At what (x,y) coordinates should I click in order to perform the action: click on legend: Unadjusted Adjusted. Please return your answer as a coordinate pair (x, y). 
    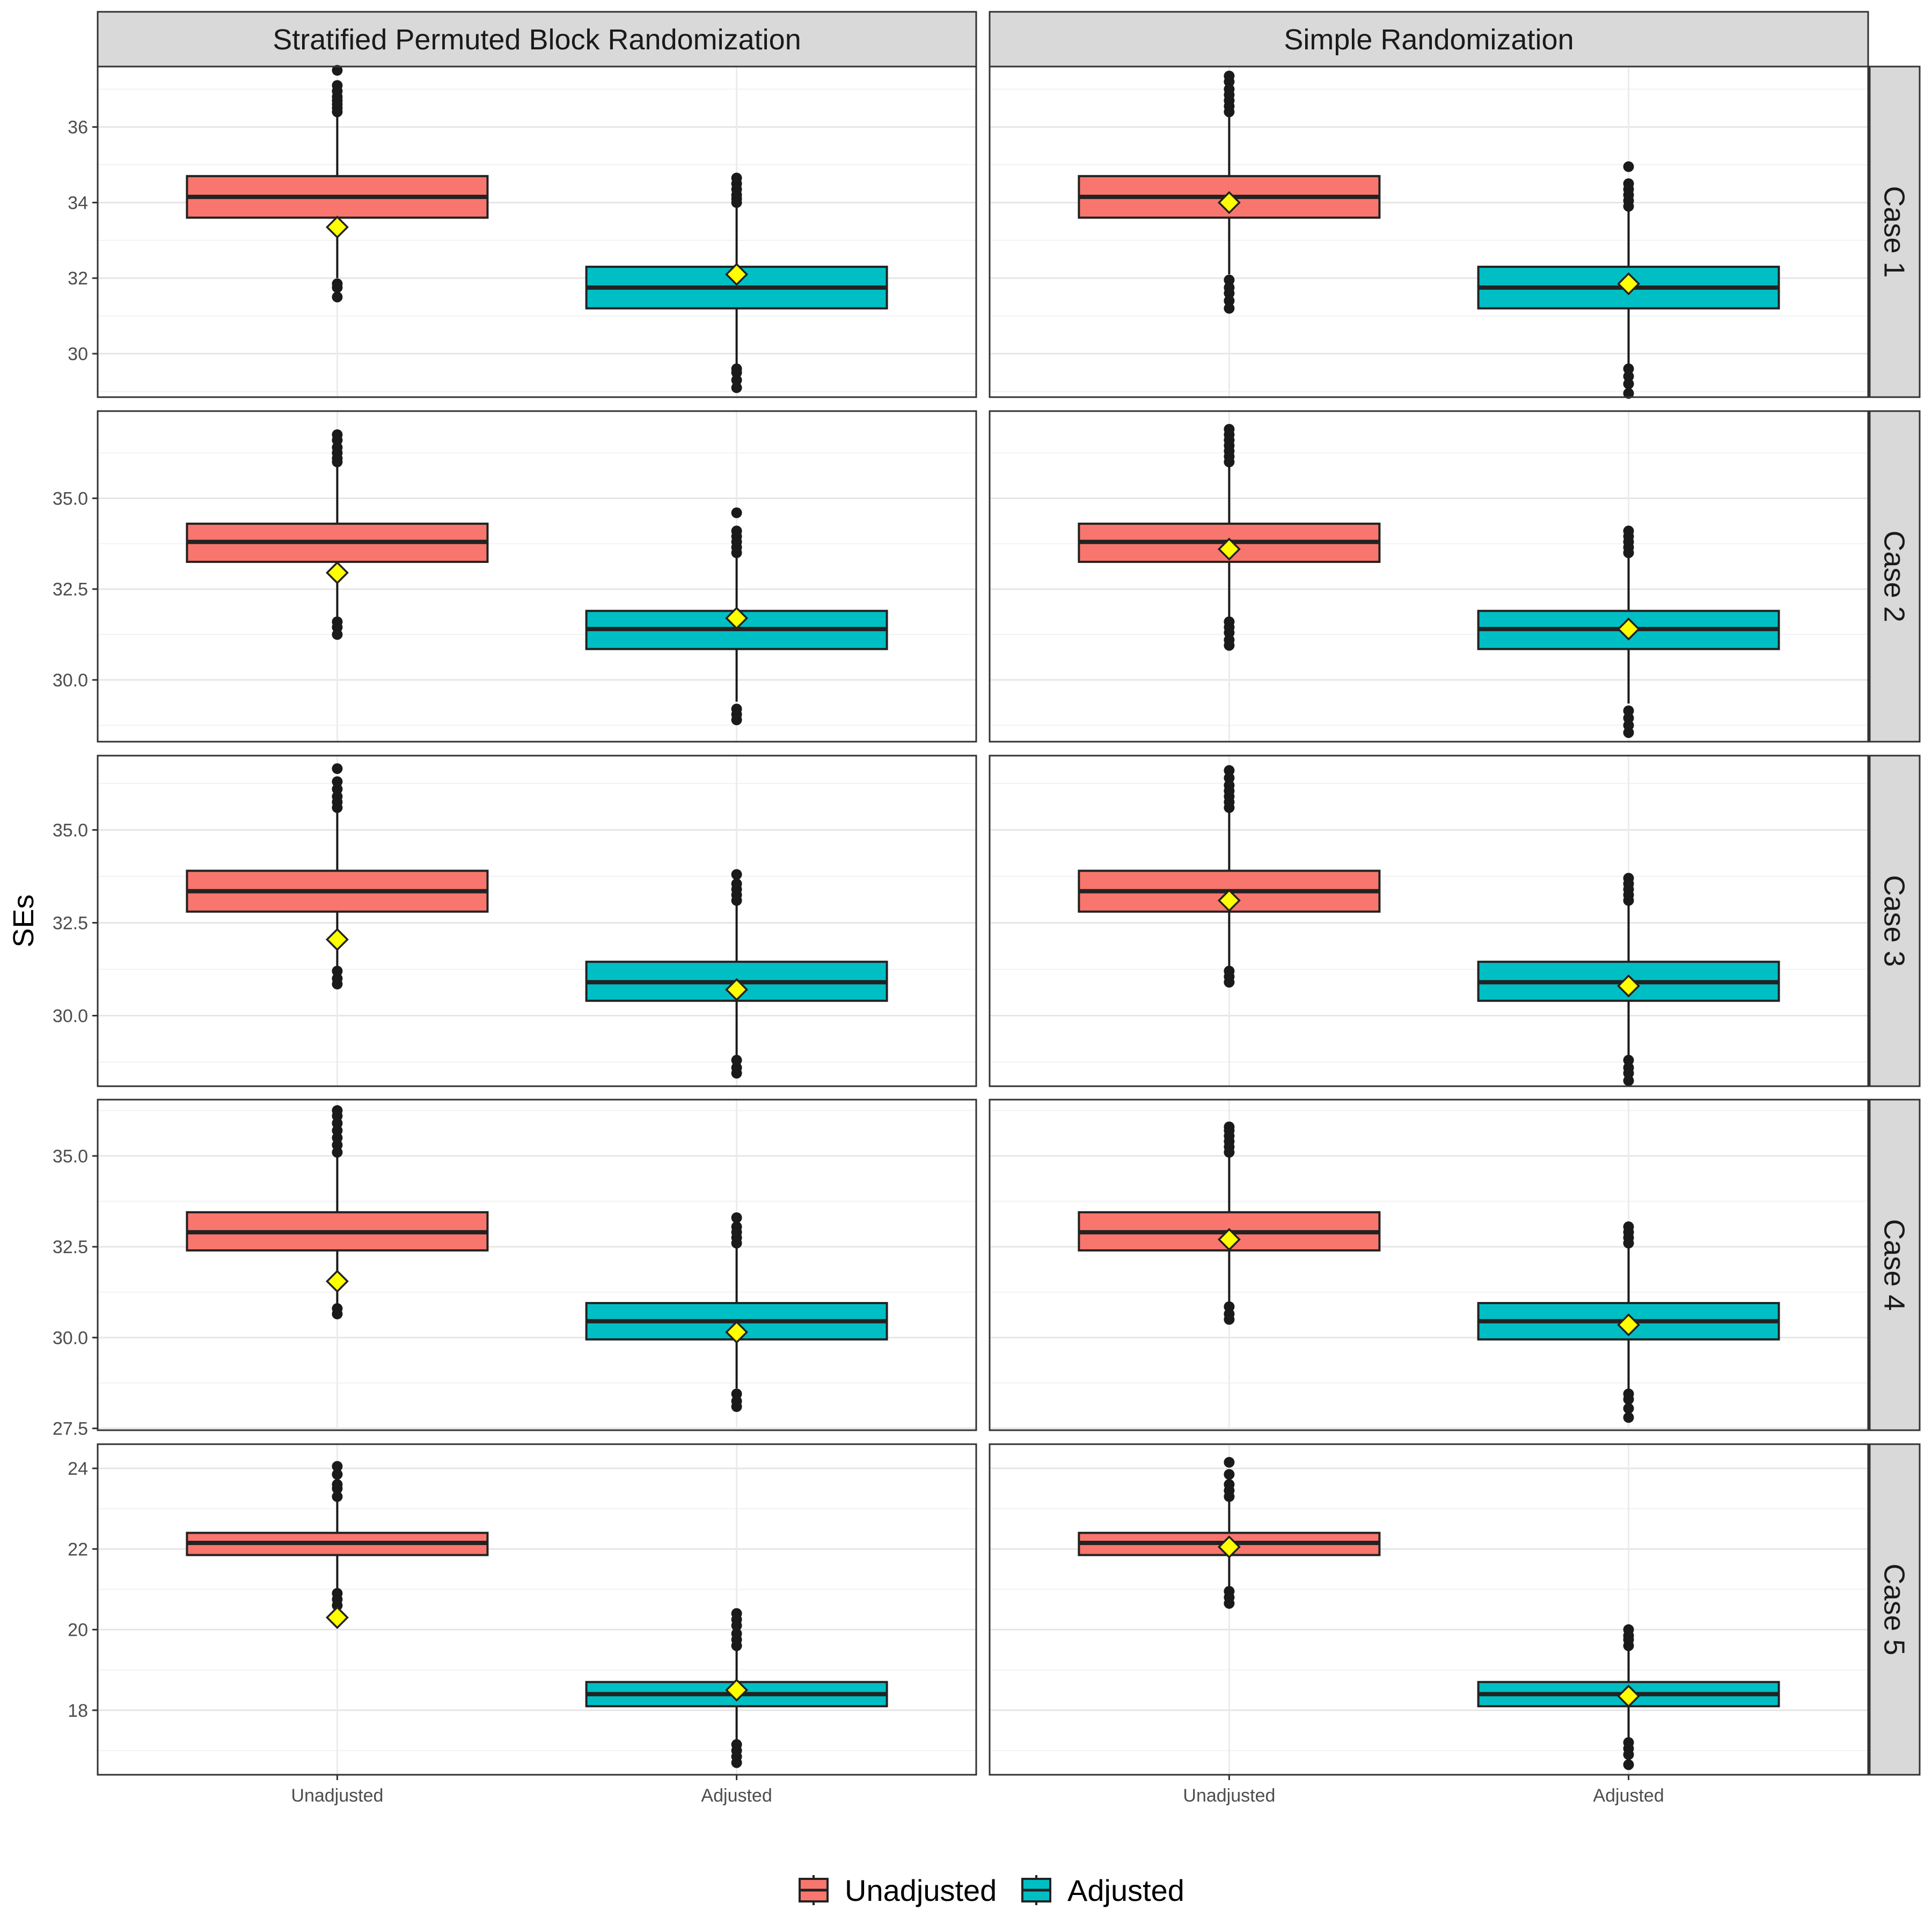
    Looking at the image, I should click on (991, 1890).